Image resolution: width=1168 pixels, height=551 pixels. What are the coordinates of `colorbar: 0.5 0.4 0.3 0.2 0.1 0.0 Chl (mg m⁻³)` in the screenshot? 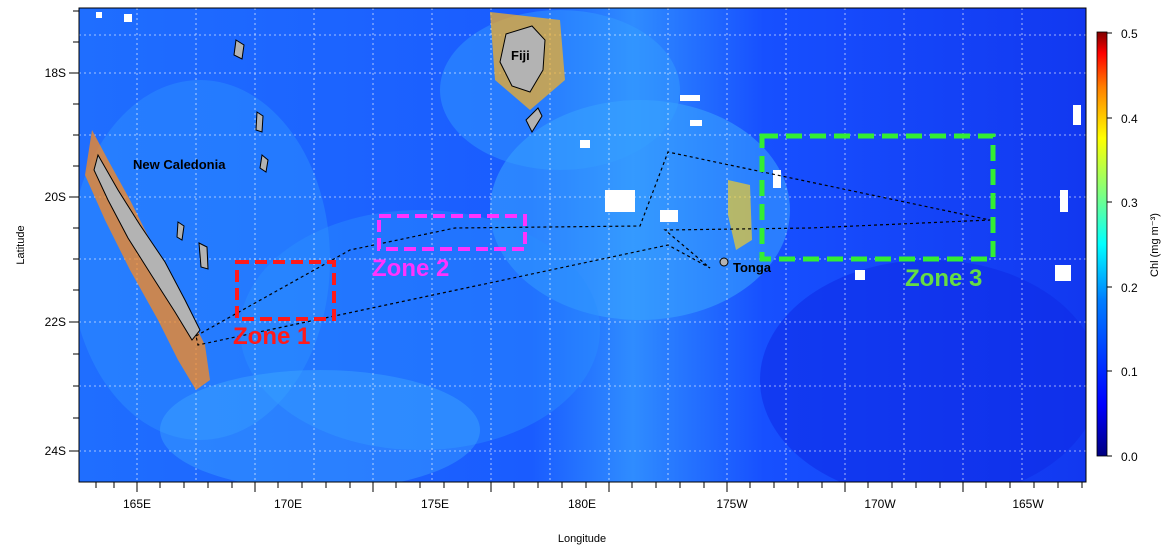 It's located at (1128, 245).